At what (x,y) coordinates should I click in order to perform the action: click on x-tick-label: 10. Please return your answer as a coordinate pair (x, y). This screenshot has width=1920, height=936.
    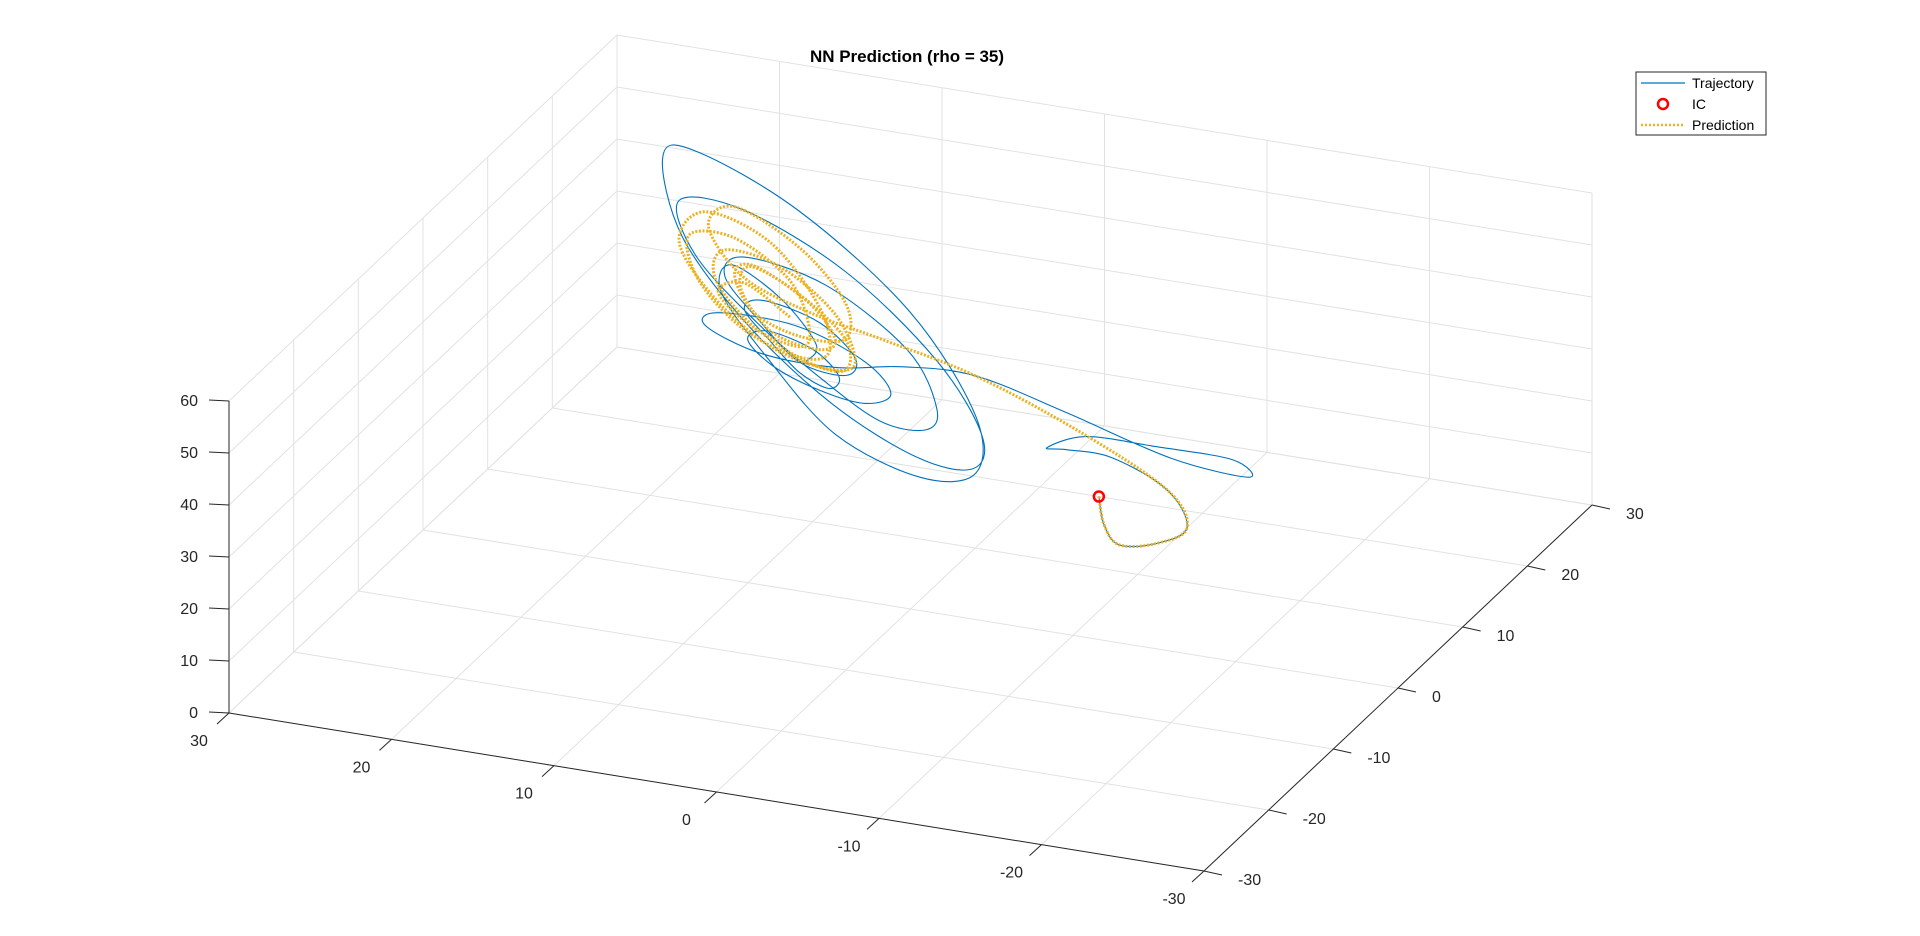
    Looking at the image, I should click on (524, 794).